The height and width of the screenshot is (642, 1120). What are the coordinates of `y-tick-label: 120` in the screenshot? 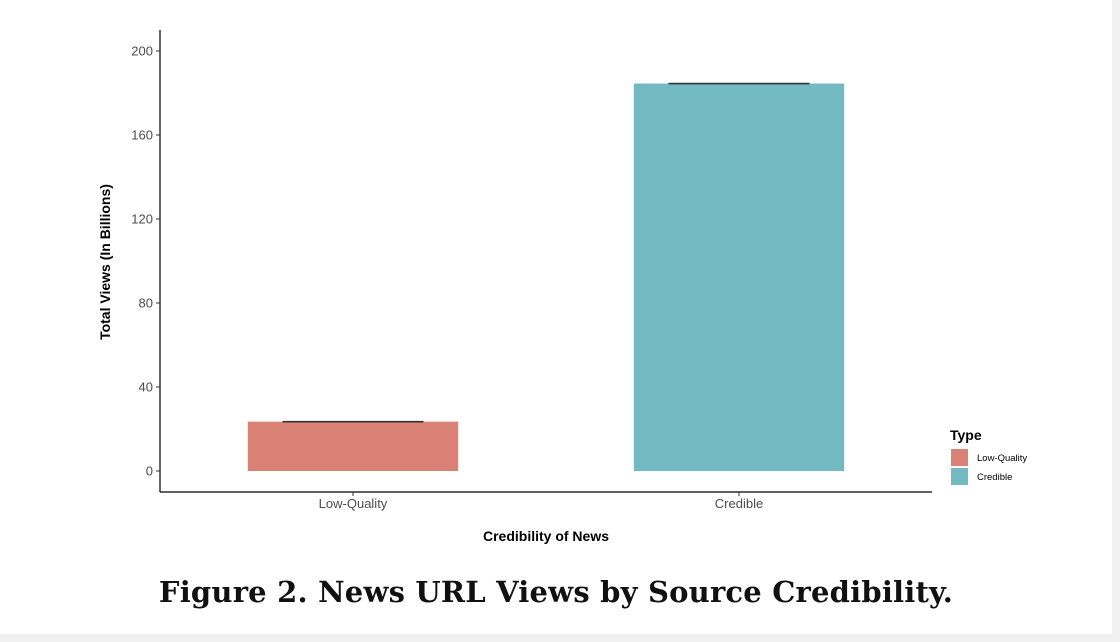 It's located at (142, 219).